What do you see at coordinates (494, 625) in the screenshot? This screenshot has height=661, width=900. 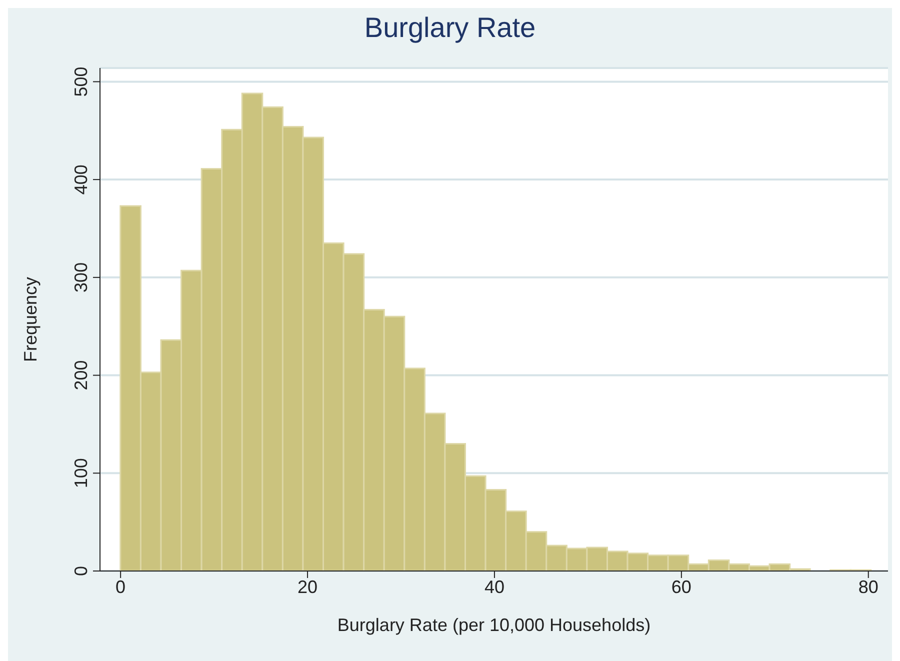 I see `x-axis-title: Burglary Rate (per 10,000 Households)` at bounding box center [494, 625].